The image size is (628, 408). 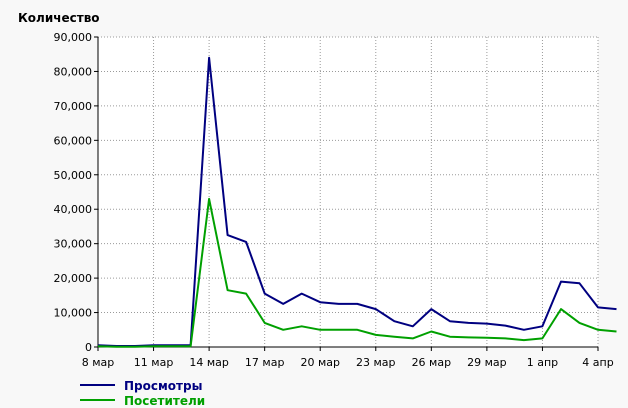 I want to click on legend-label-views: Просмотры, so click(x=163, y=386).